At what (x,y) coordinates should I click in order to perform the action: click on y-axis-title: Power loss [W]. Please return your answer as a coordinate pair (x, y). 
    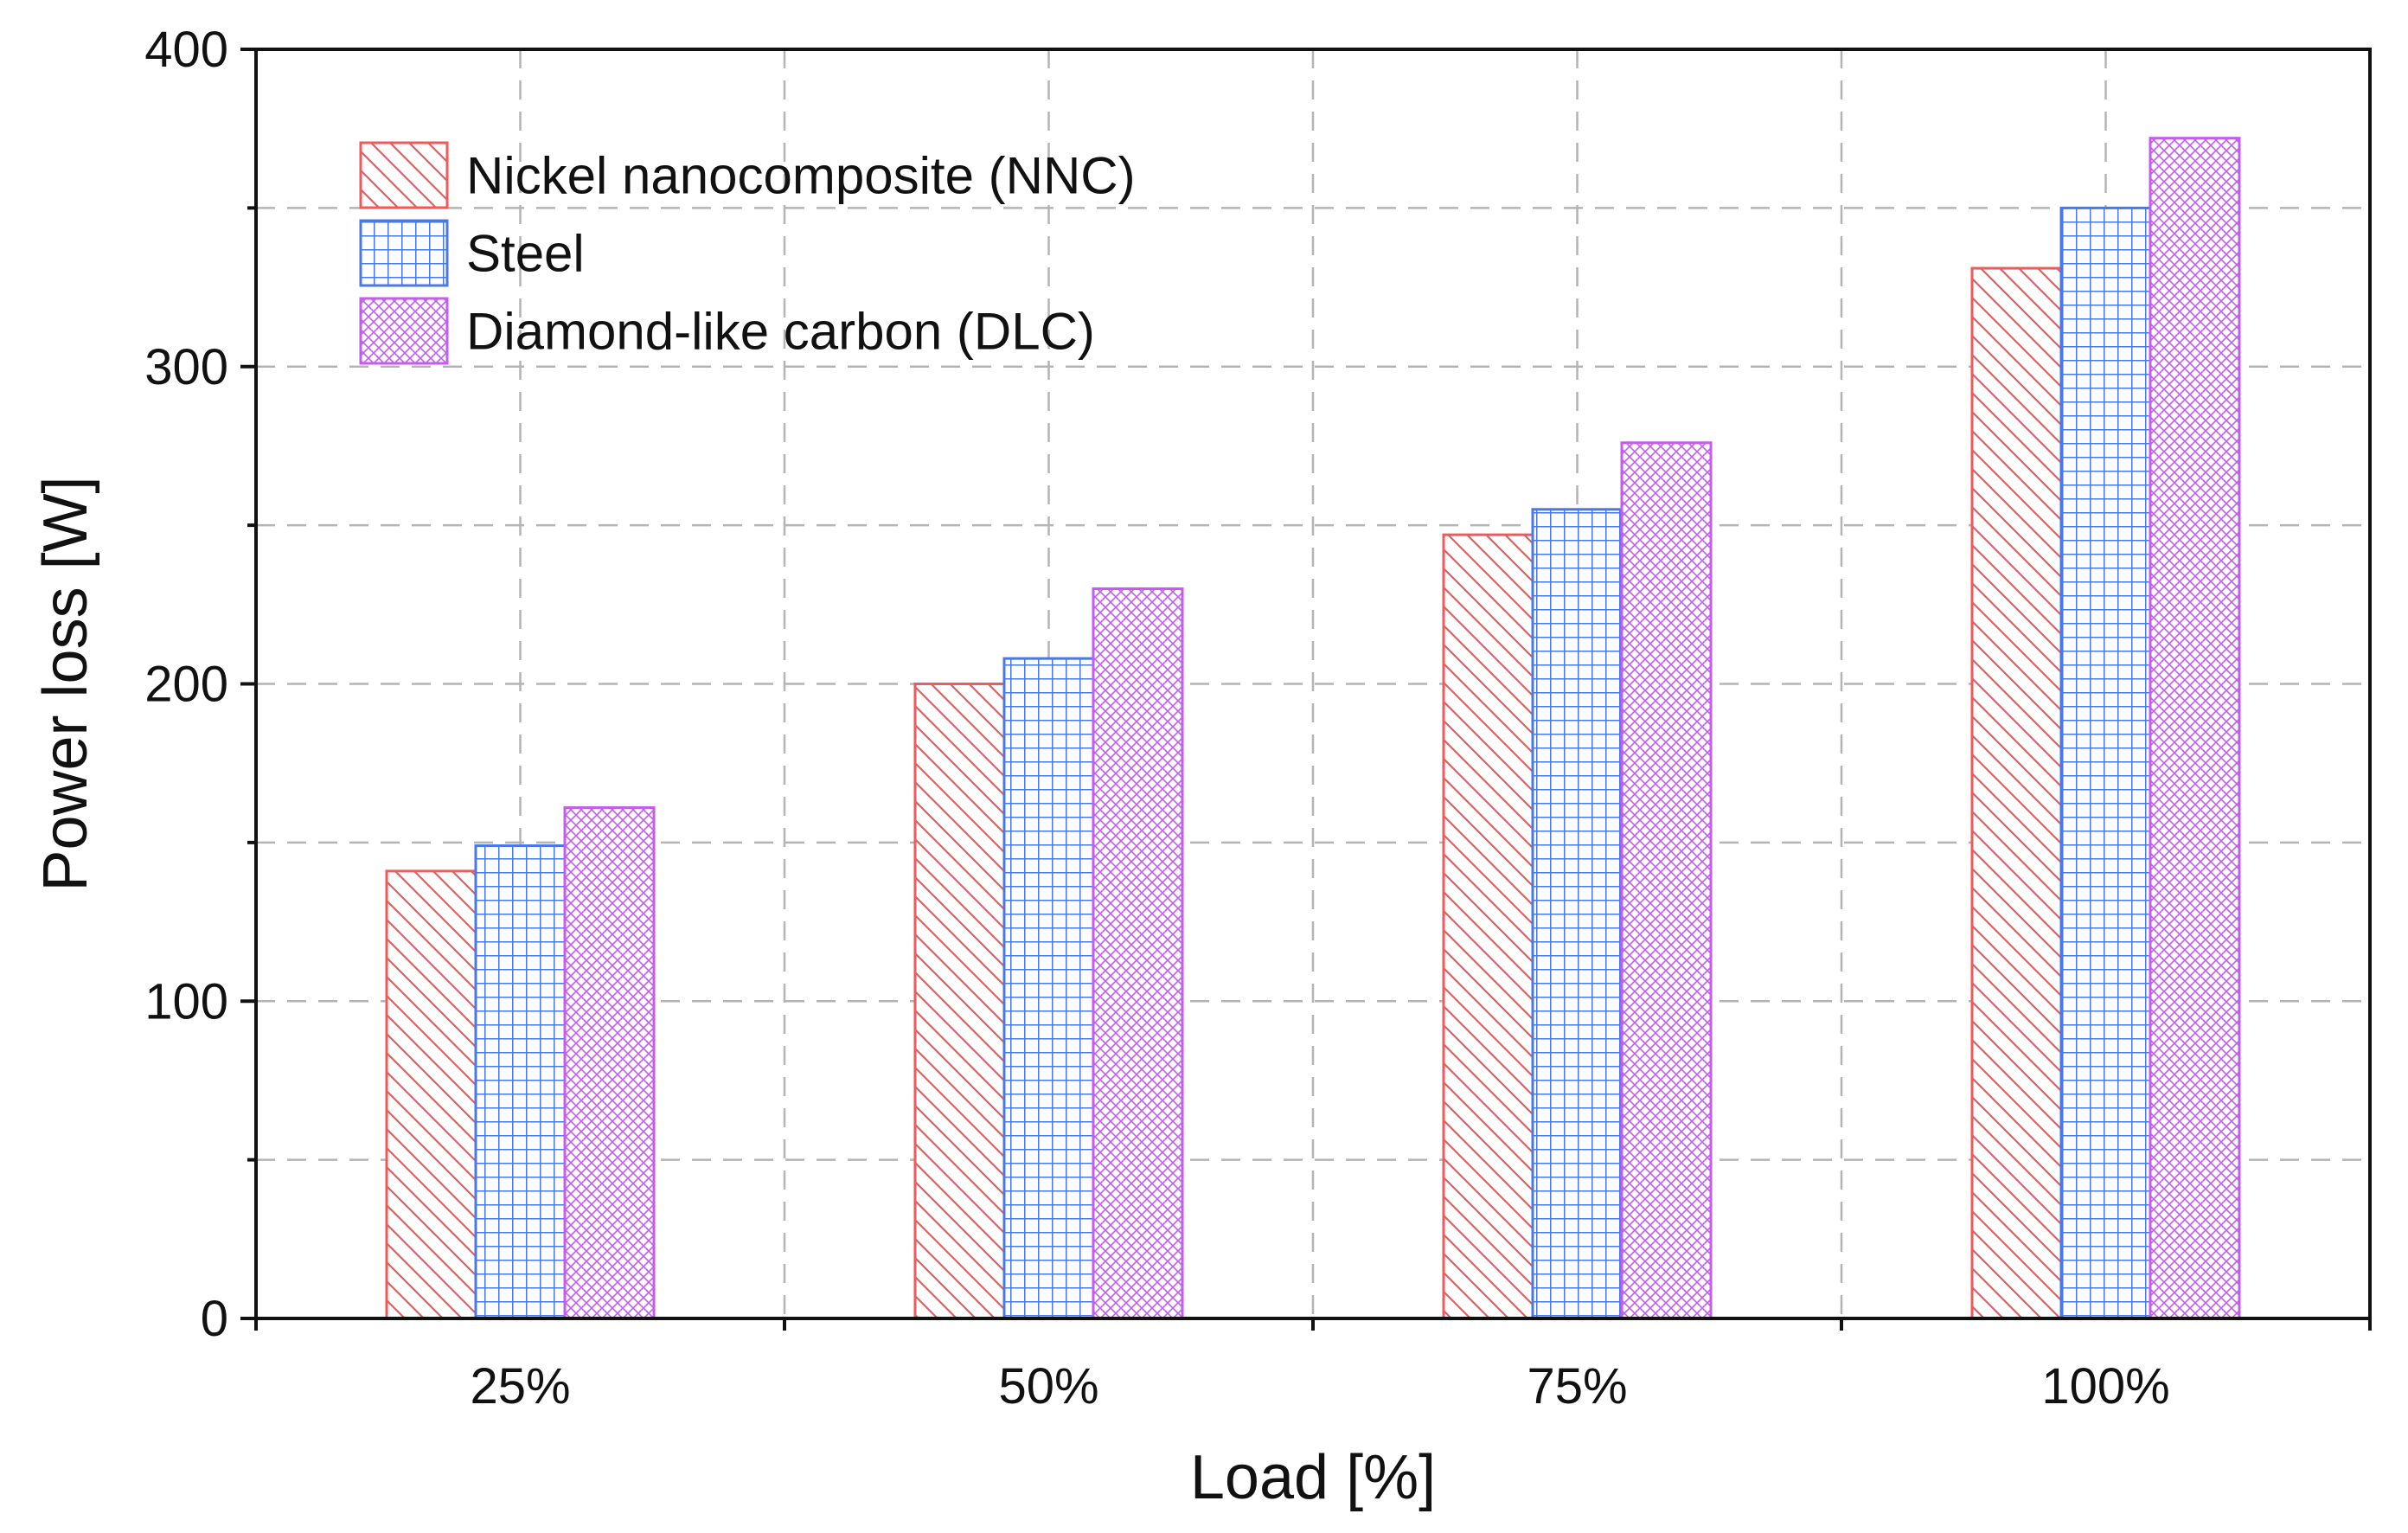
    Looking at the image, I should click on (65, 683).